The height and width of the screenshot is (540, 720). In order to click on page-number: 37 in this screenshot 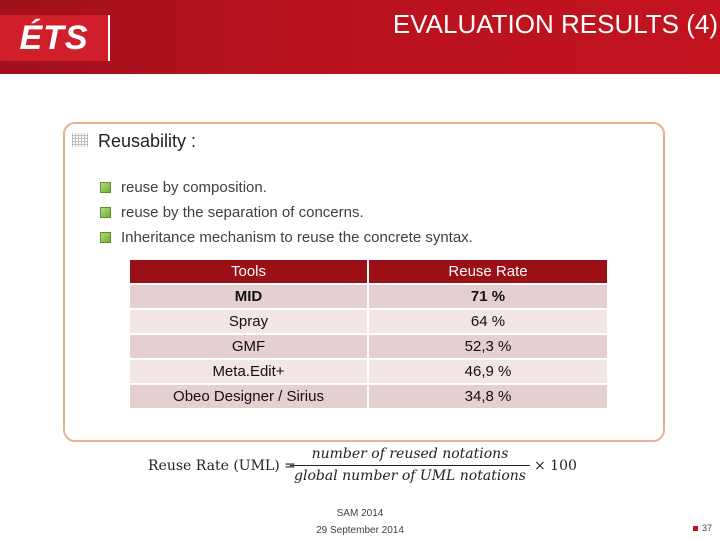, I will do `click(702, 528)`.